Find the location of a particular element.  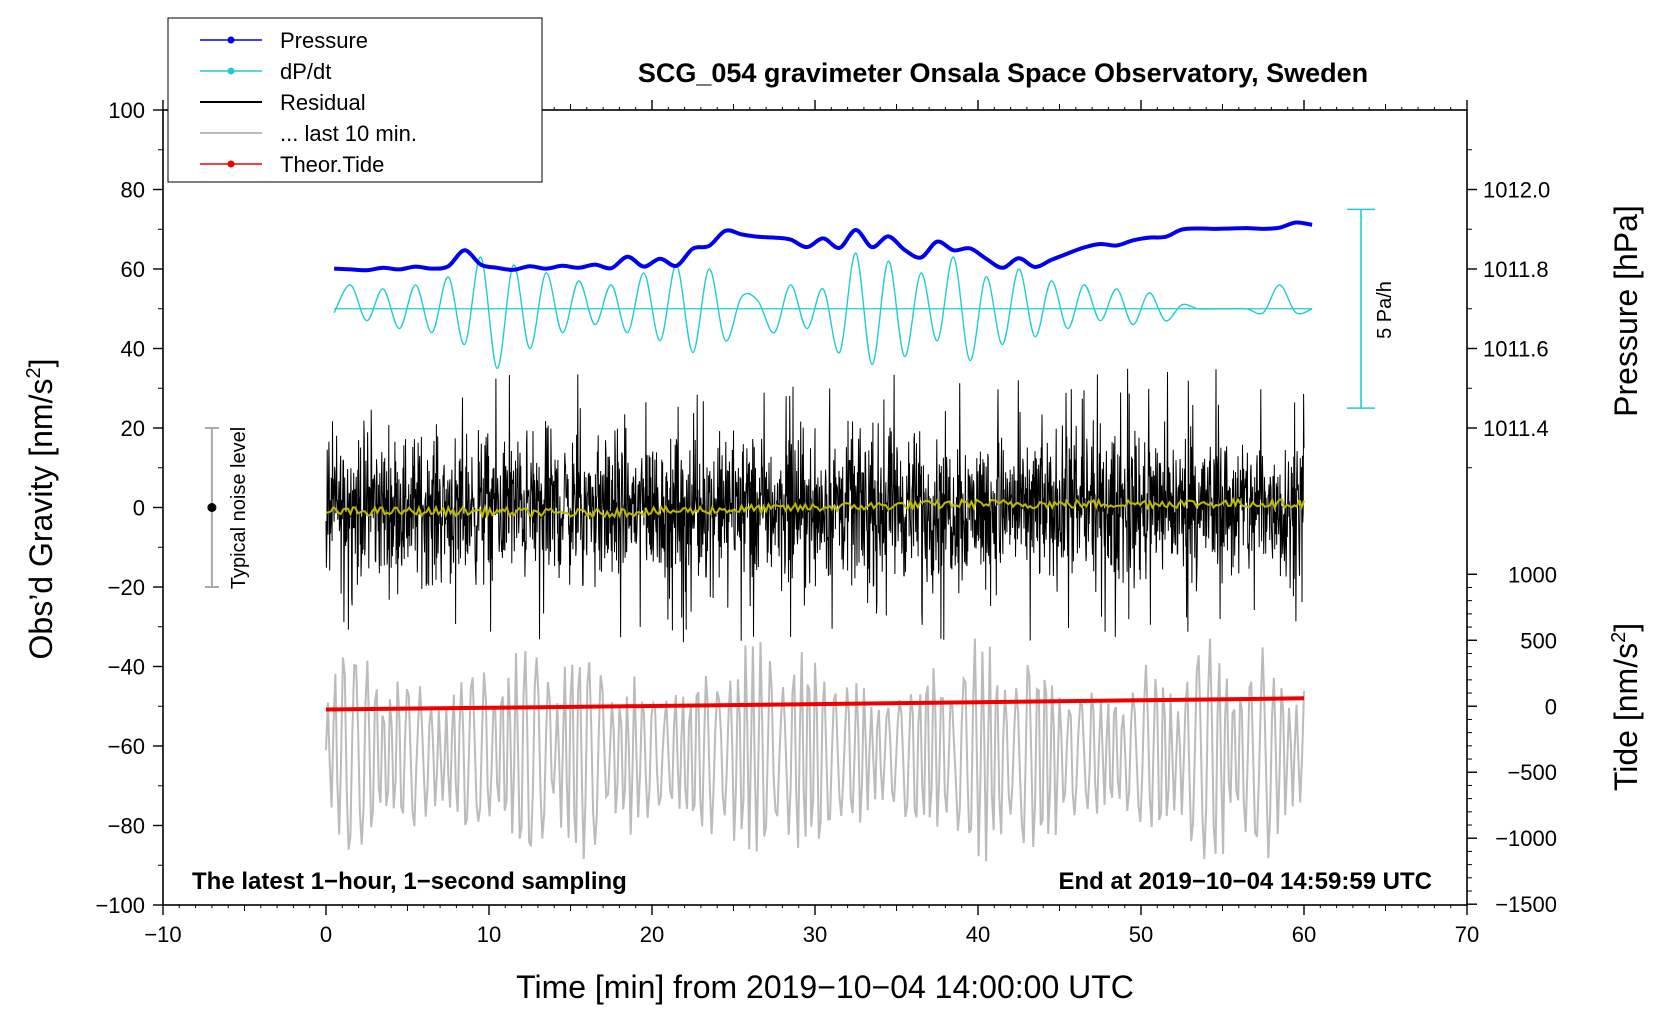

annotation-end-time: End at 2019−10−04 14:59:59 UTC is located at coordinates (1245, 881).